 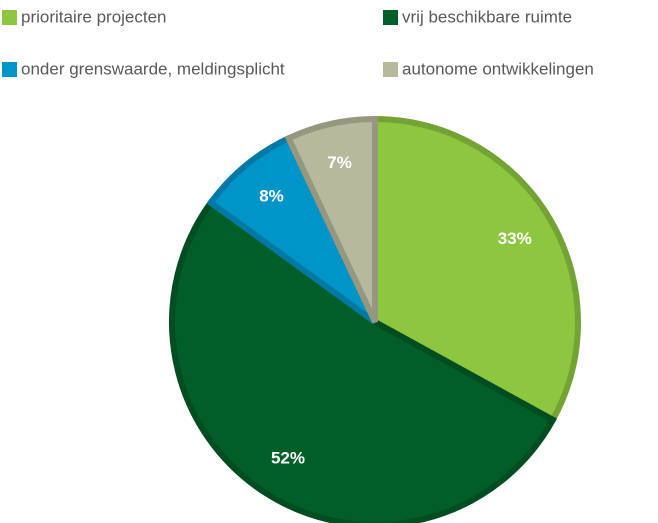 I want to click on data-label: 52%, so click(x=288, y=458).